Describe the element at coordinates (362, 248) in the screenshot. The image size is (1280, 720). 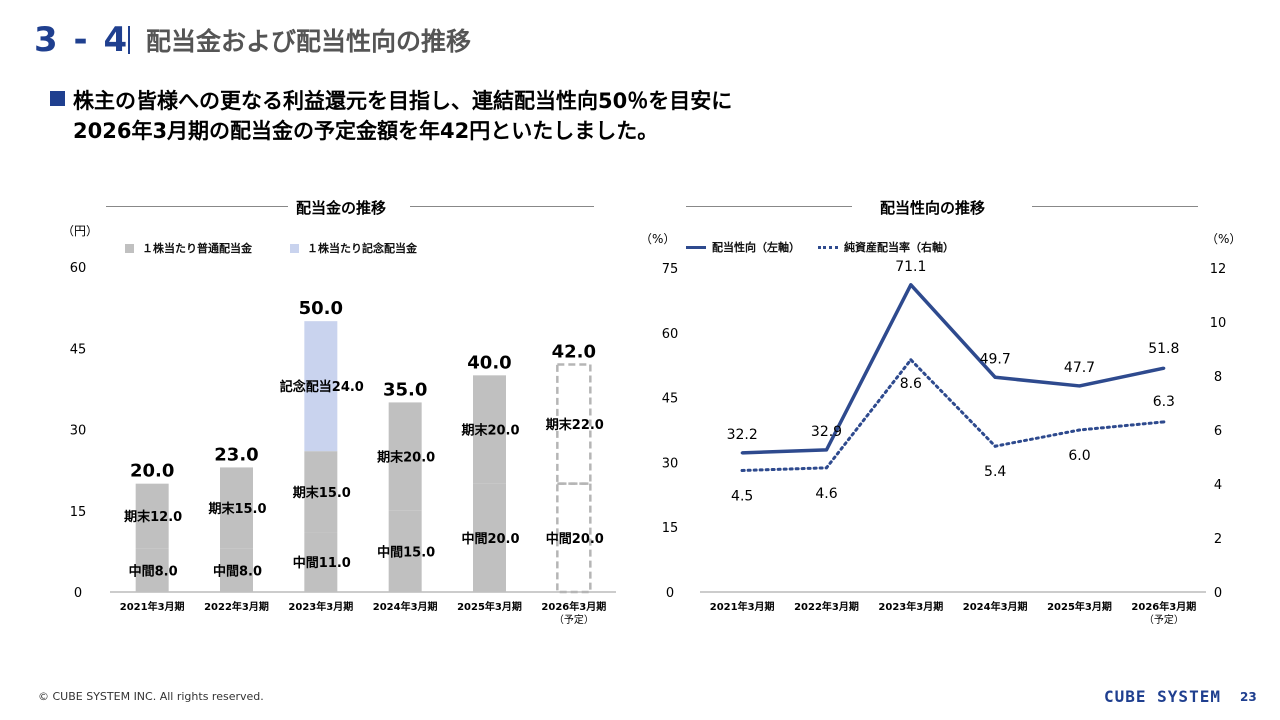
I see `legend-label-commemorative: １株当たり記念配当金` at that location.